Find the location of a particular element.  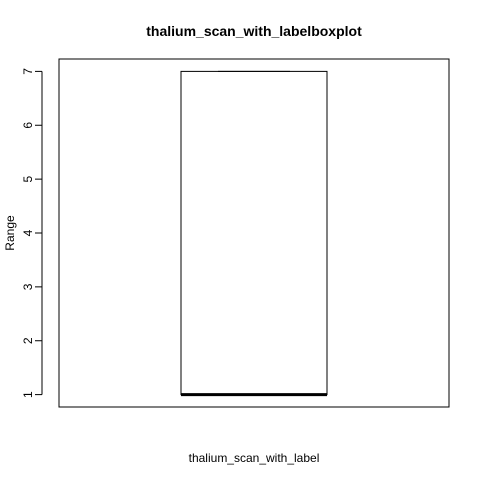

y-axis-label: Range is located at coordinates (10, 233).